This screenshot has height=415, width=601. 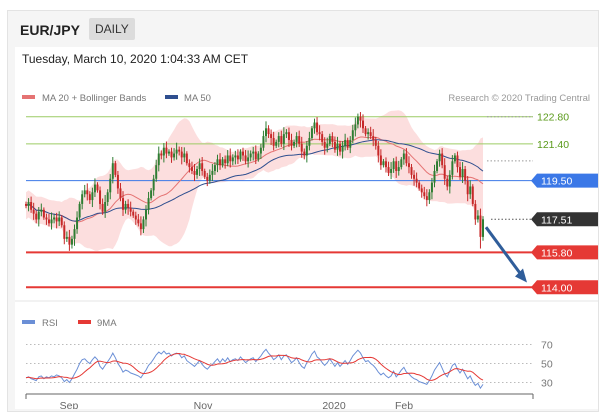 I want to click on credit-label: Research © 2020 Trading Central, so click(x=519, y=98).